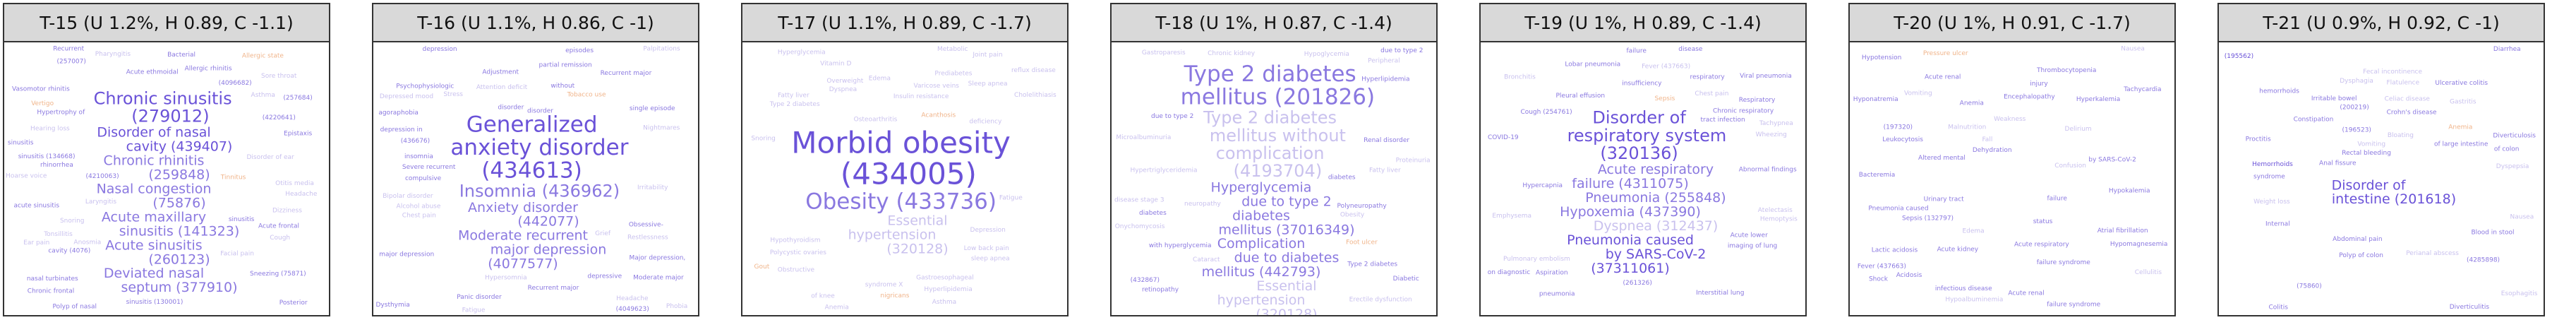 The image size is (2576, 320). Describe the element at coordinates (1362, 206) in the screenshot. I see `cloud-word: Polyneuropathy` at that location.